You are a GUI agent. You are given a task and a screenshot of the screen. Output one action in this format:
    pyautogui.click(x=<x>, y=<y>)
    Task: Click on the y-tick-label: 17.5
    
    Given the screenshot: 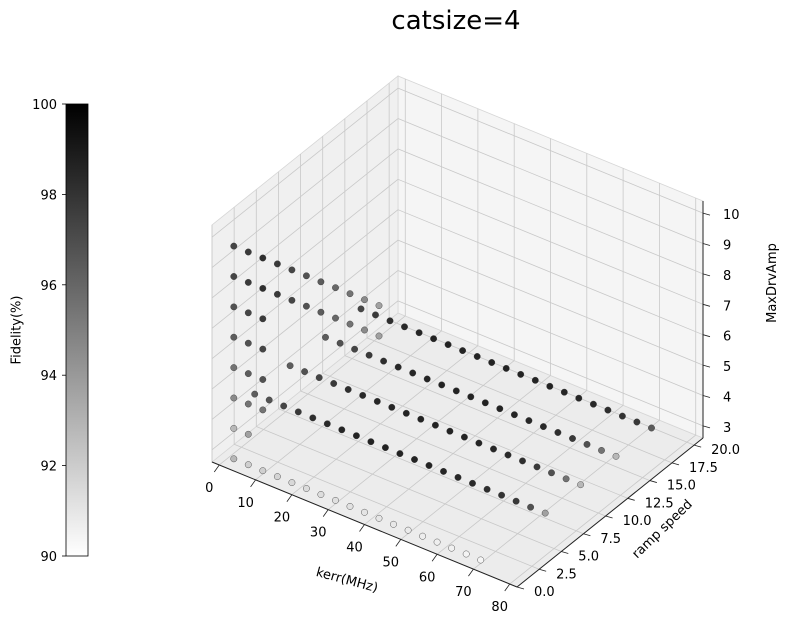 What is the action you would take?
    pyautogui.click(x=703, y=468)
    